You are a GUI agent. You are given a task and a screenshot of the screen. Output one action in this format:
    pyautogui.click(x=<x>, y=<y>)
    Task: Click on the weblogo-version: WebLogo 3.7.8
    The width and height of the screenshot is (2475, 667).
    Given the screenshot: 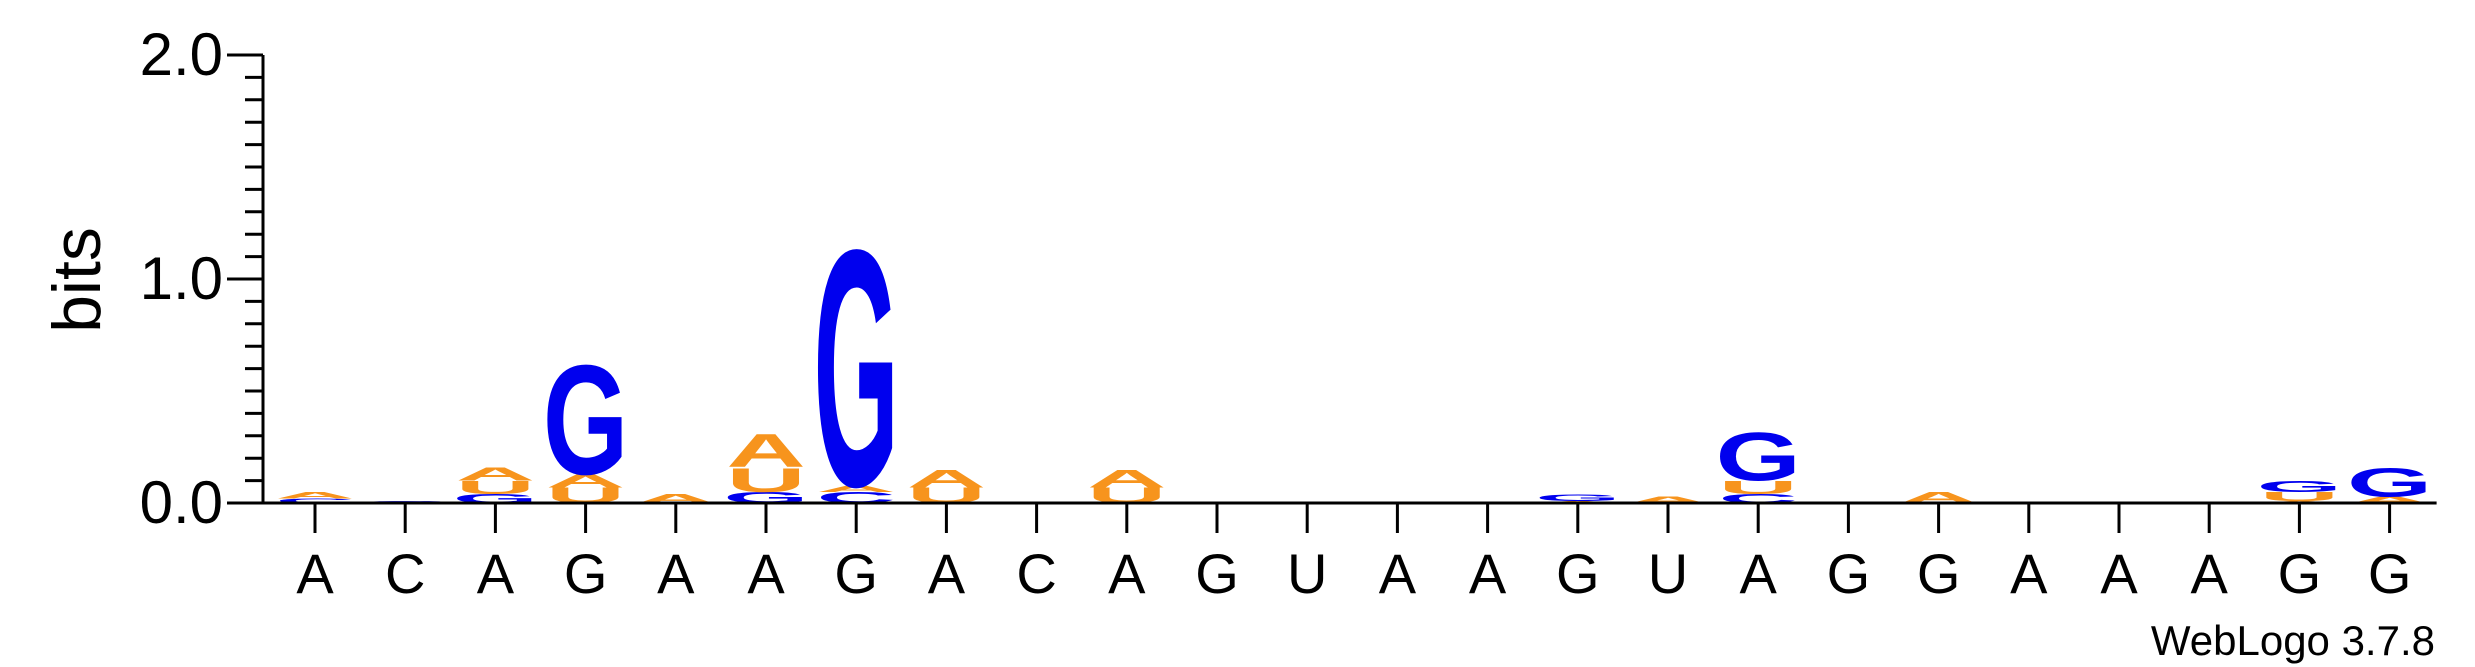 What is the action you would take?
    pyautogui.click(x=2293, y=640)
    